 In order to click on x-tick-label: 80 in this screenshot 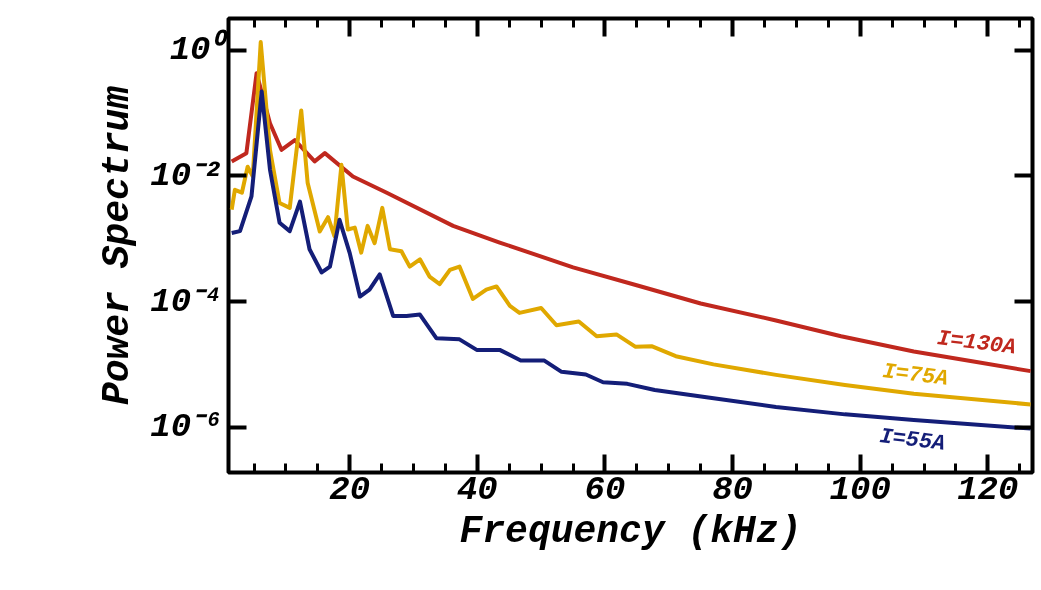, I will do `click(732, 489)`.